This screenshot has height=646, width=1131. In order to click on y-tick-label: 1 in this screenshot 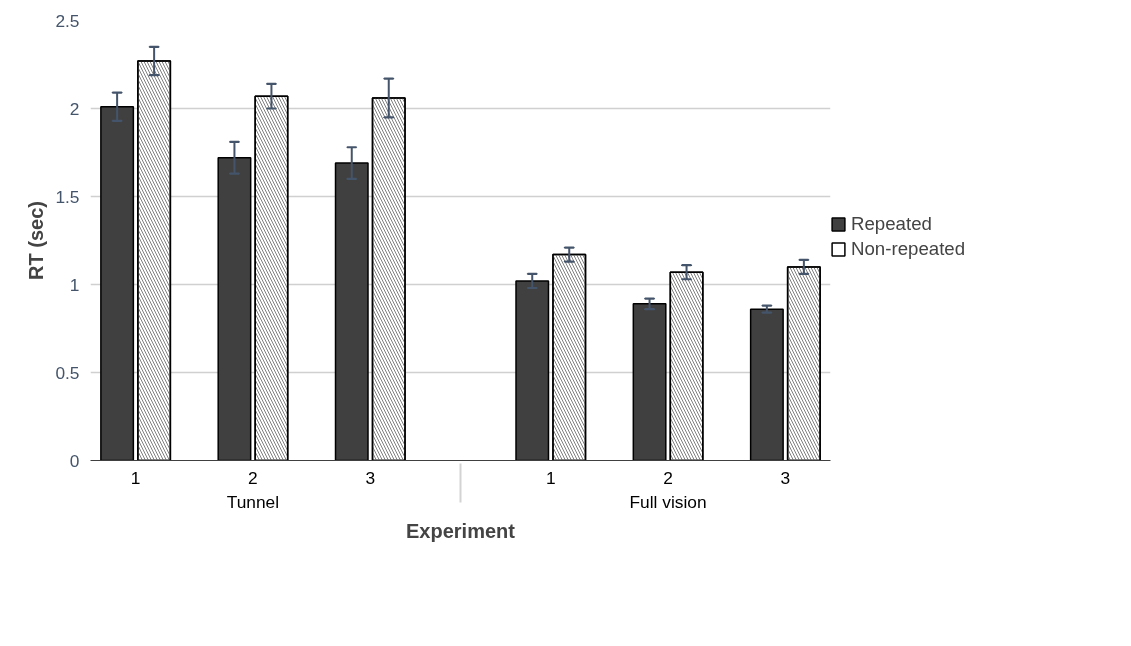, I will do `click(74, 284)`.